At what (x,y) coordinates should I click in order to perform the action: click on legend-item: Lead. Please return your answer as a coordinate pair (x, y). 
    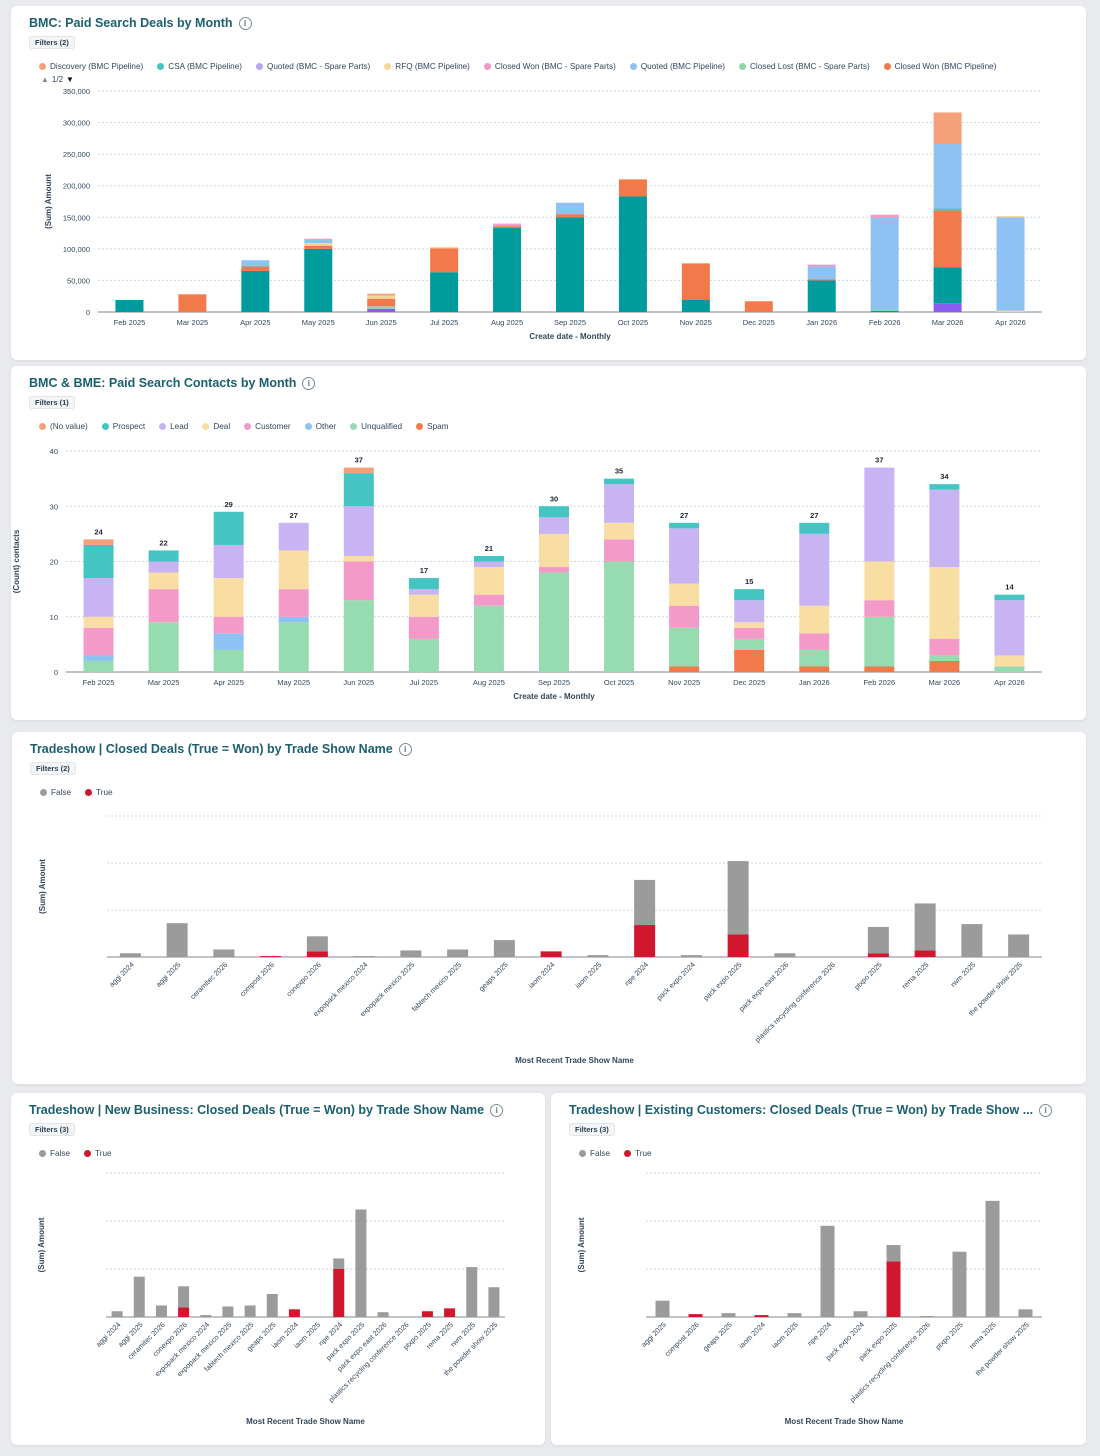
    Looking at the image, I should click on (173, 426).